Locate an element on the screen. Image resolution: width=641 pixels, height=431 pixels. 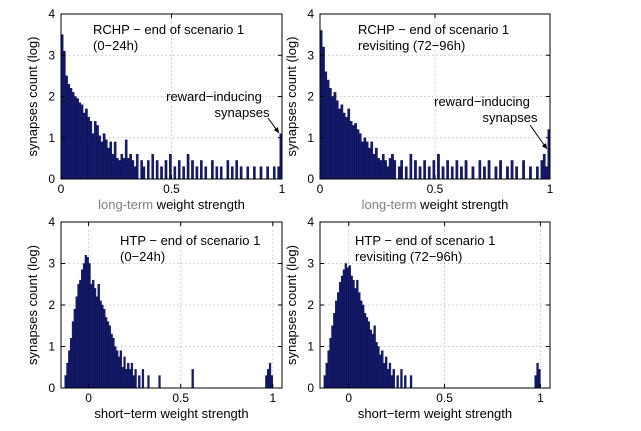
annotation-text: reward−inducing is located at coordinates (214, 96).